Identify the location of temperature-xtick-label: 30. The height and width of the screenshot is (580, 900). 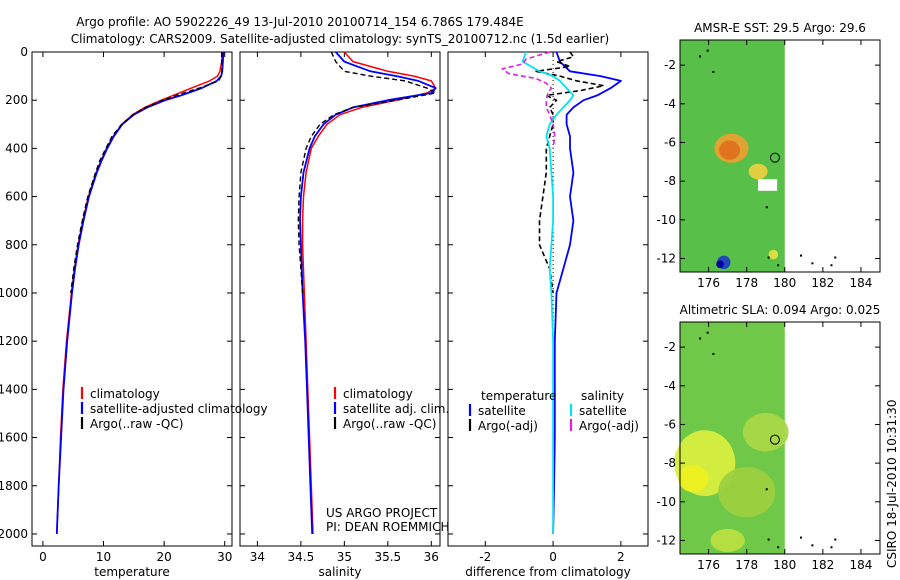
(224, 557).